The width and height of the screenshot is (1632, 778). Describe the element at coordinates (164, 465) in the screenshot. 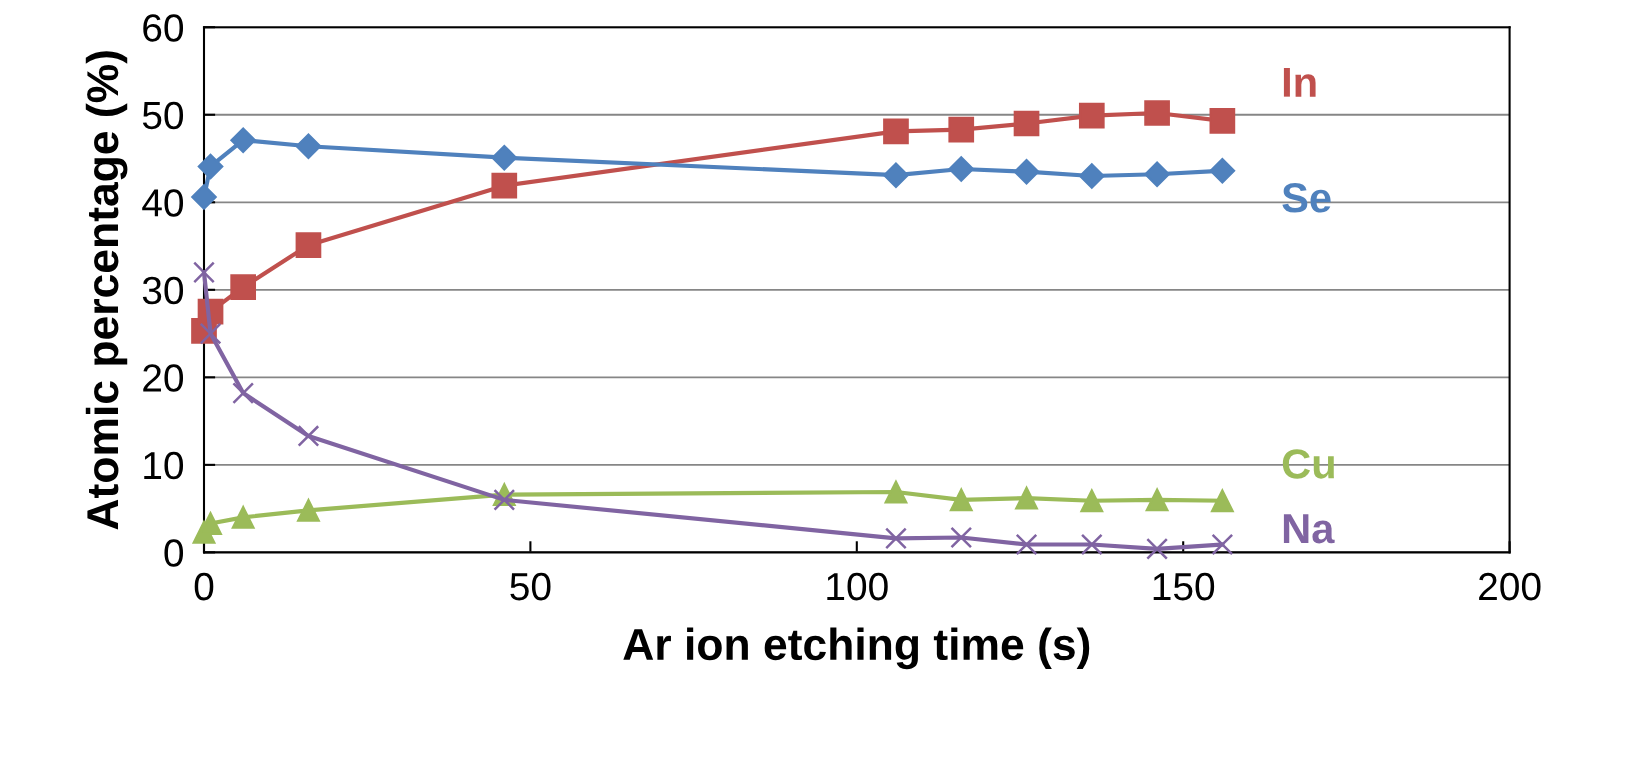

I see `y-tick-label: 10` at that location.